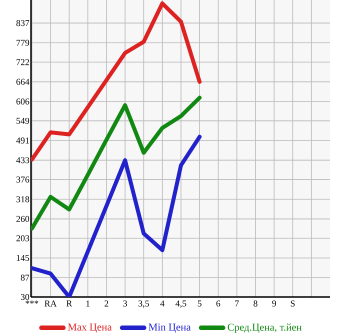  What do you see at coordinates (23, 238) in the screenshot?
I see `y-tick-label: 203` at bounding box center [23, 238].